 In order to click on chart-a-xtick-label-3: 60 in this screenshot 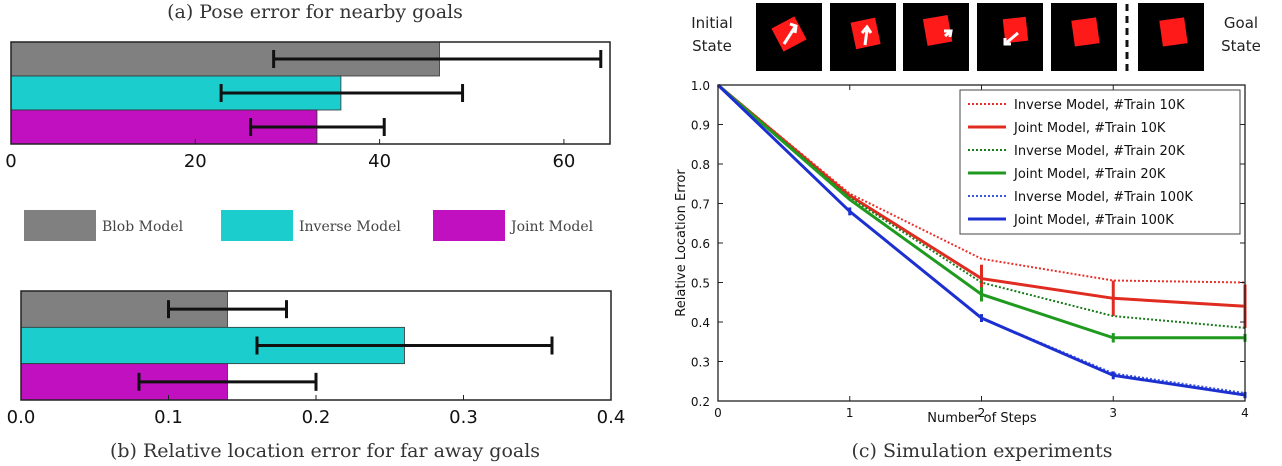, I will do `click(563, 161)`.